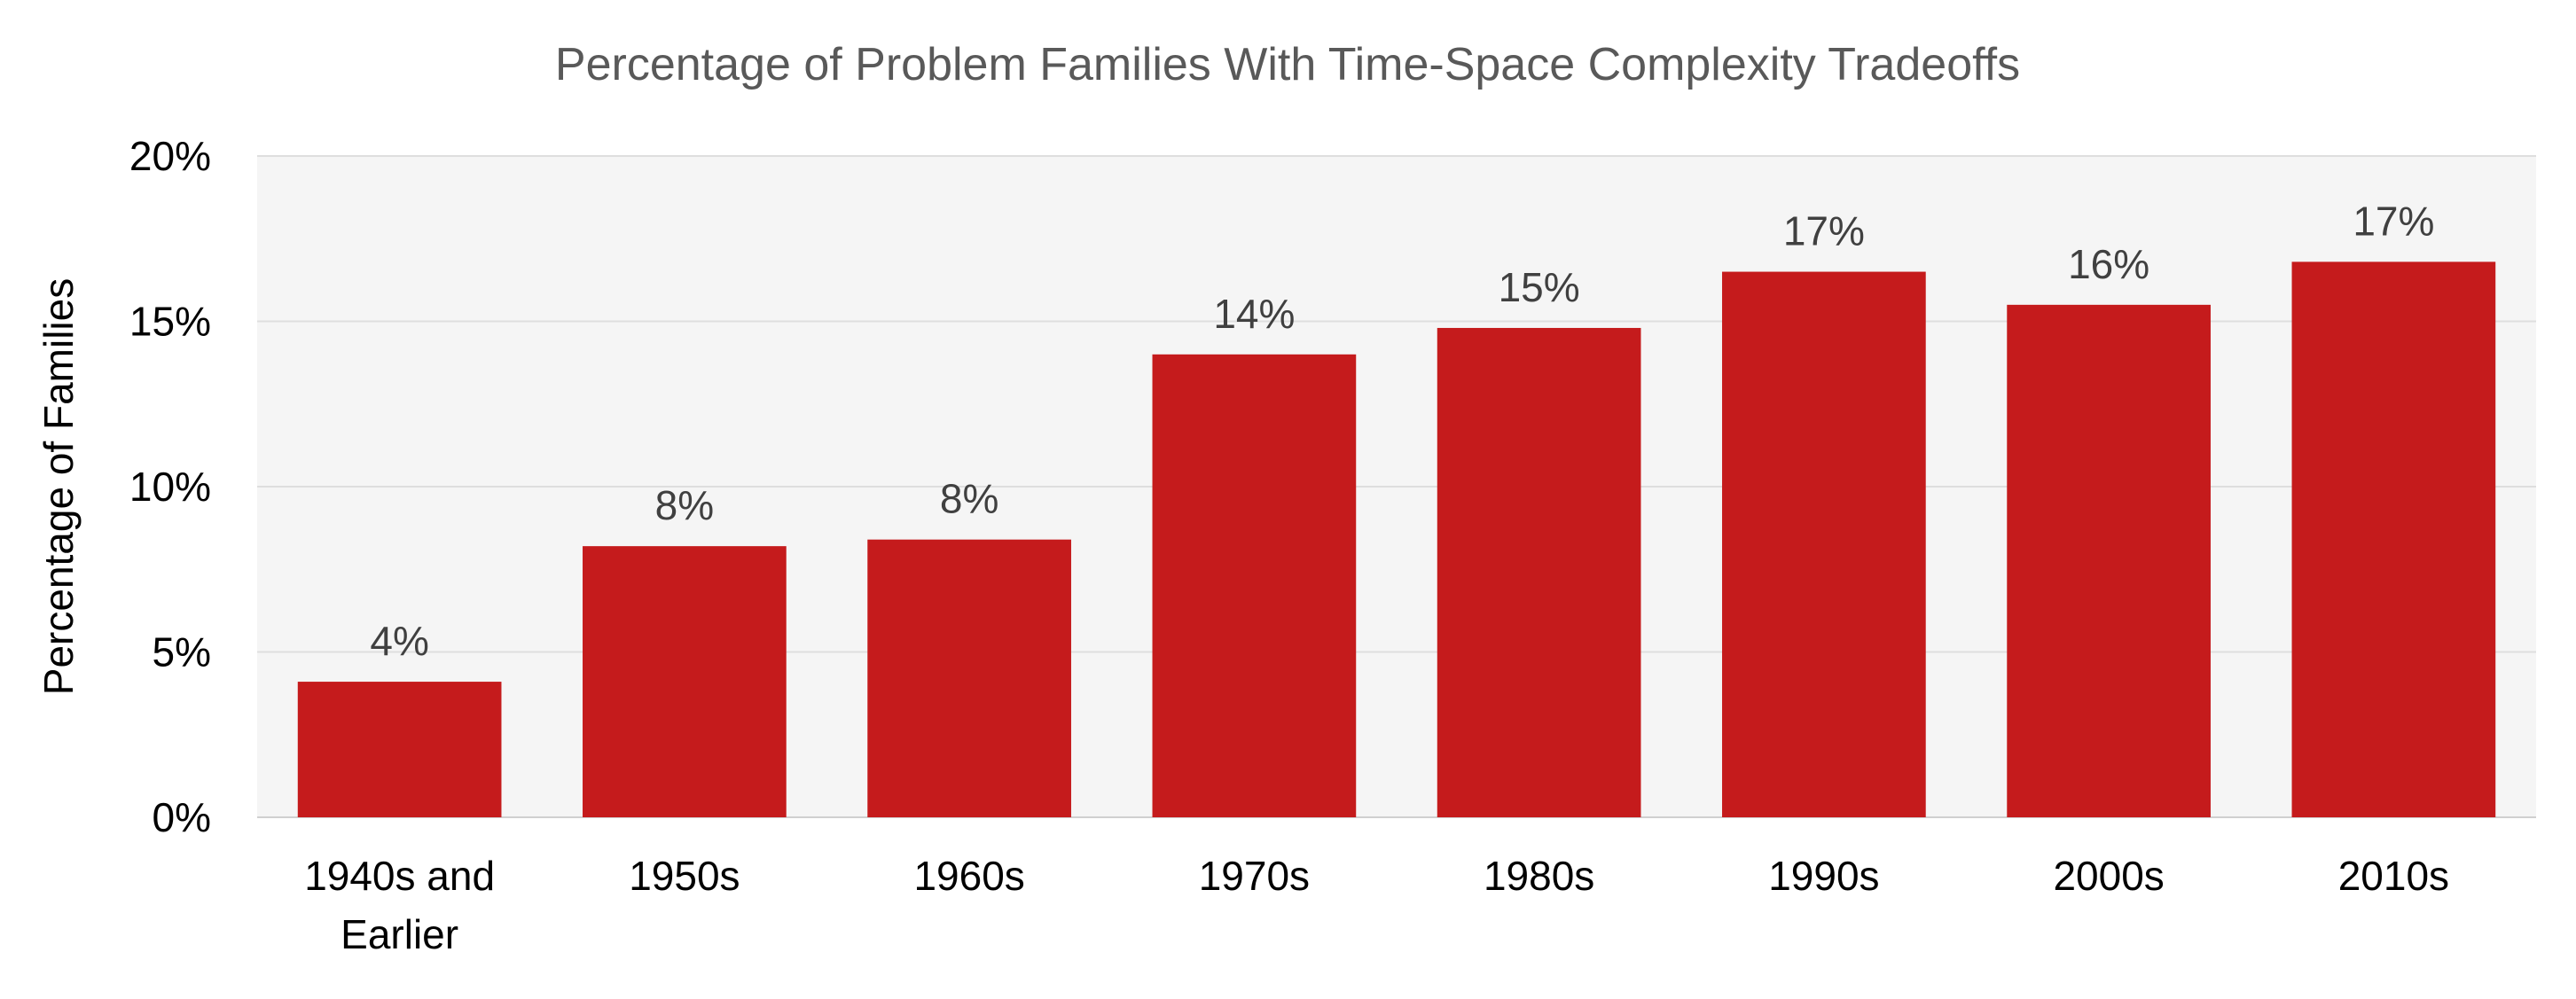 Image resolution: width=2576 pixels, height=999 pixels. I want to click on x-tick-label-line: Earlier, so click(399, 934).